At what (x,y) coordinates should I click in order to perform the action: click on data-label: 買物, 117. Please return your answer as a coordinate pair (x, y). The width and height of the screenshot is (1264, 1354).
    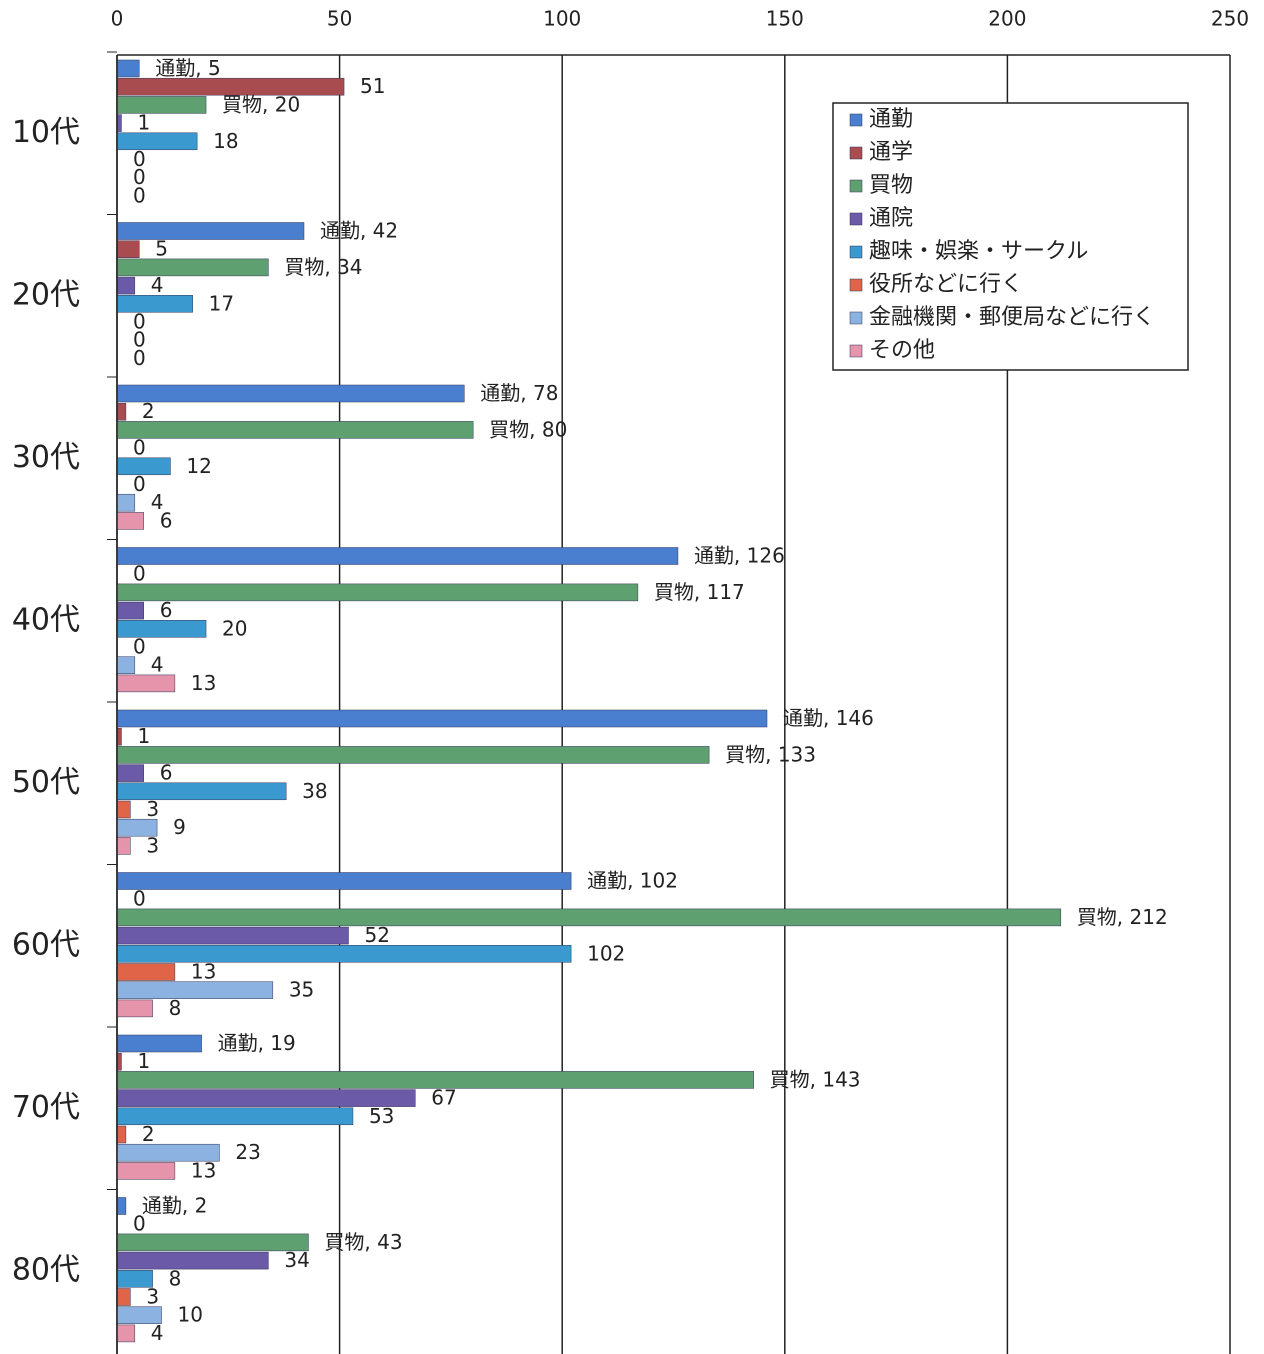
    Looking at the image, I should click on (699, 592).